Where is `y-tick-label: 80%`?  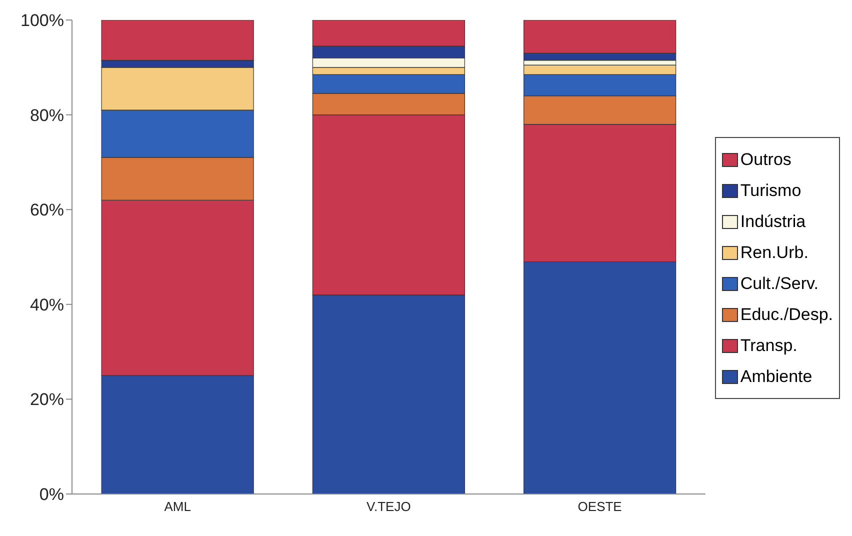 y-tick-label: 80% is located at coordinates (47, 115).